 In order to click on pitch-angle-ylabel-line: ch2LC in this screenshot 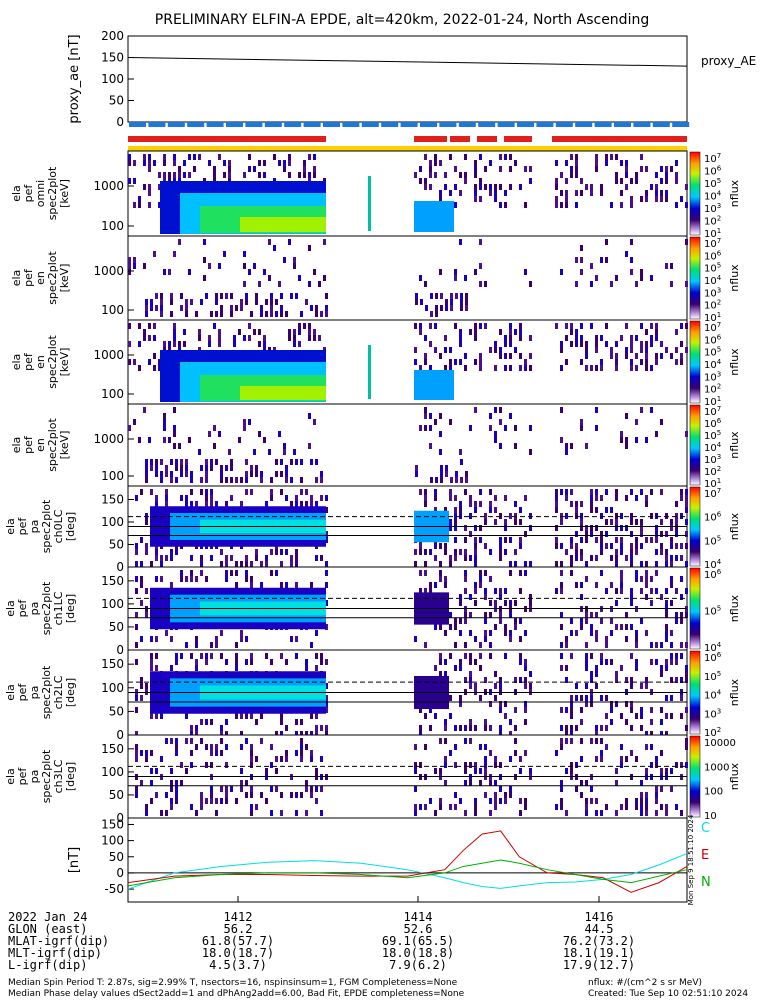, I will do `click(58, 692)`.